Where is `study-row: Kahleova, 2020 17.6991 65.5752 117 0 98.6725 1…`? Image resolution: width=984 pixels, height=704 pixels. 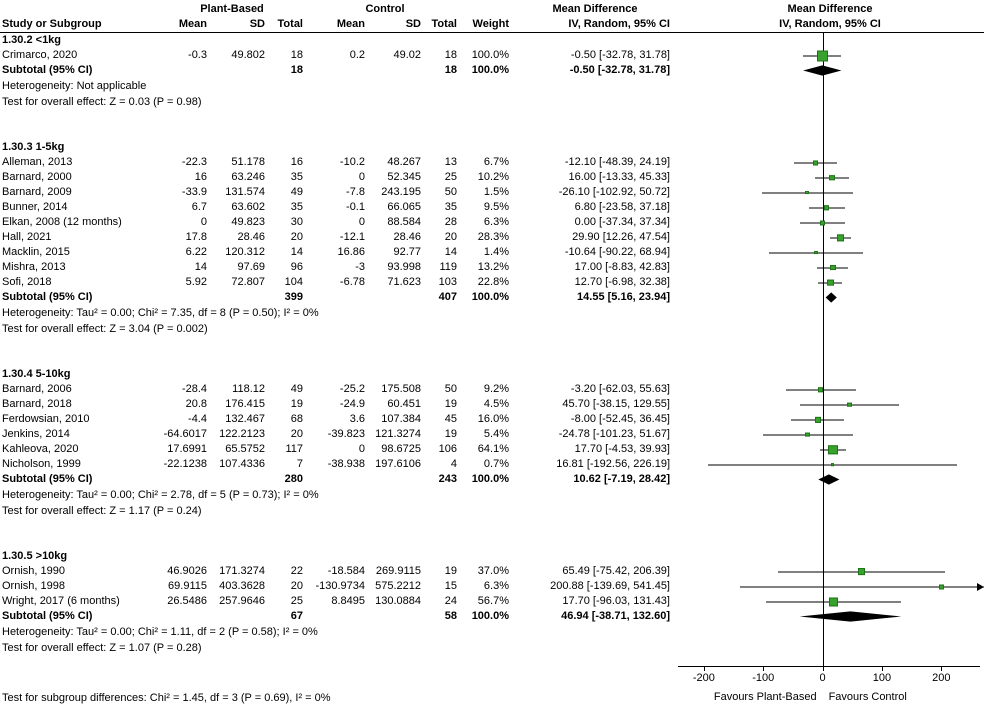 study-row: Kahleova, 2020 17.6991 65.5752 117 0 98.6725 1… is located at coordinates (492, 449).